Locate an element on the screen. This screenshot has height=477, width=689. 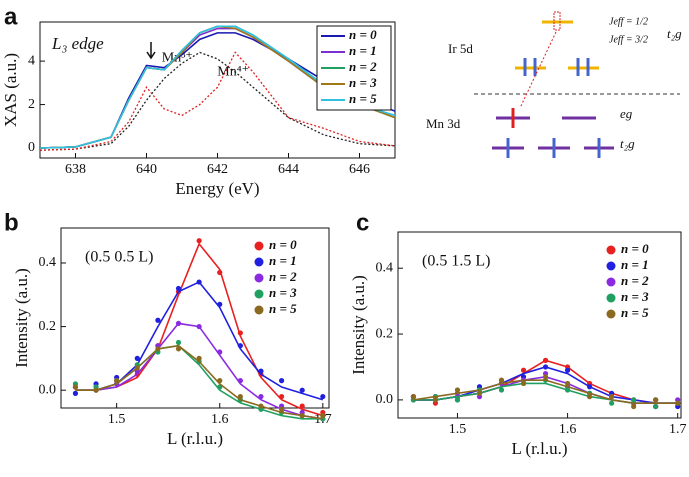
y-tick-label: 2 is located at coordinates (31, 104).